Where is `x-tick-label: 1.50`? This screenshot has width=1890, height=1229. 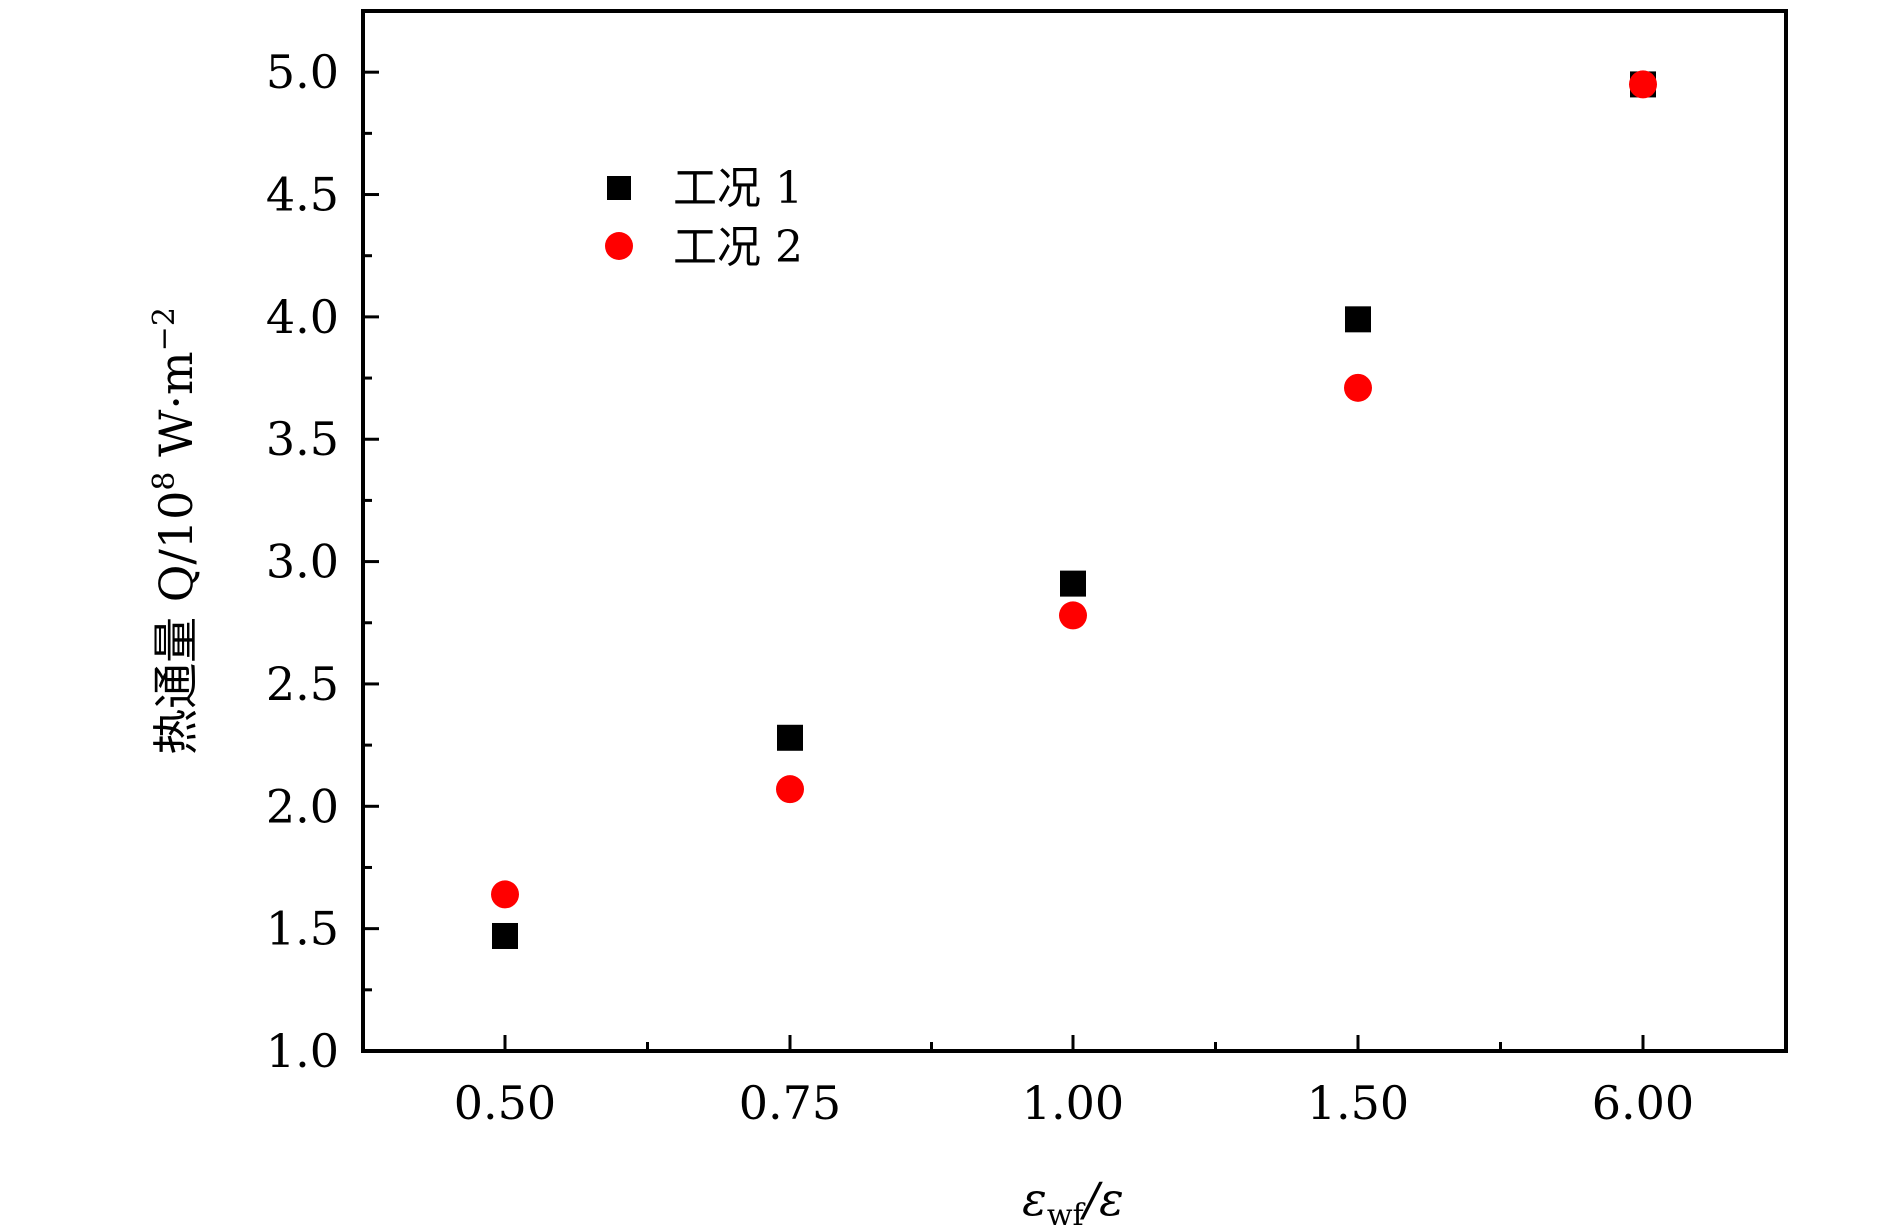 x-tick-label: 1.50 is located at coordinates (1358, 1103).